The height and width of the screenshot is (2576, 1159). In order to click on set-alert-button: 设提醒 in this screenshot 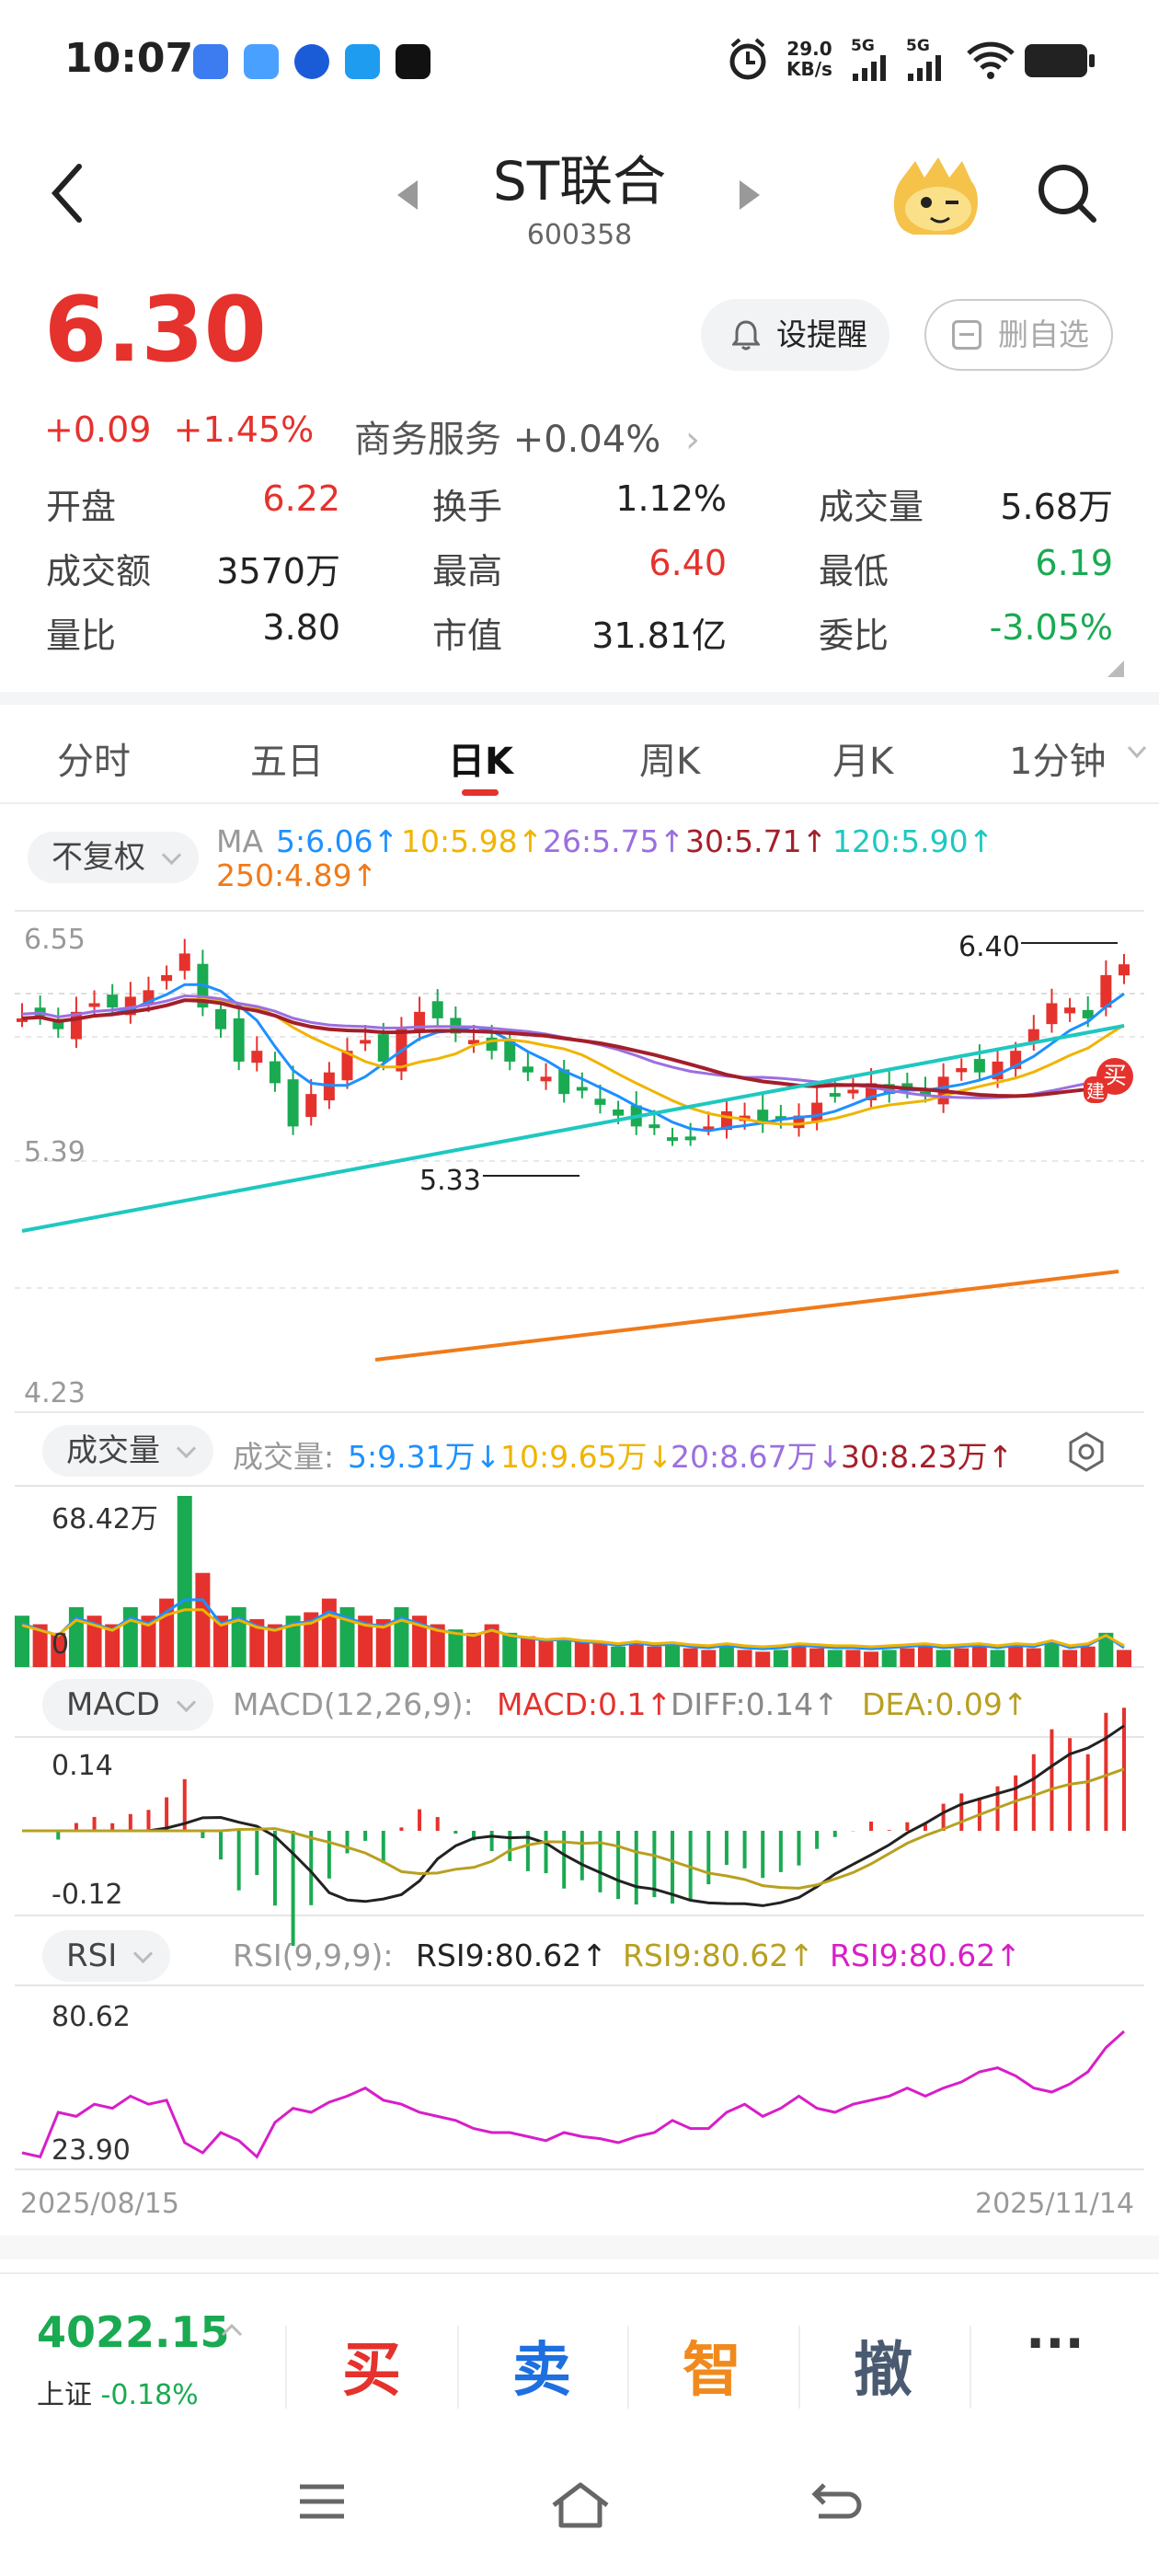, I will do `click(795, 335)`.